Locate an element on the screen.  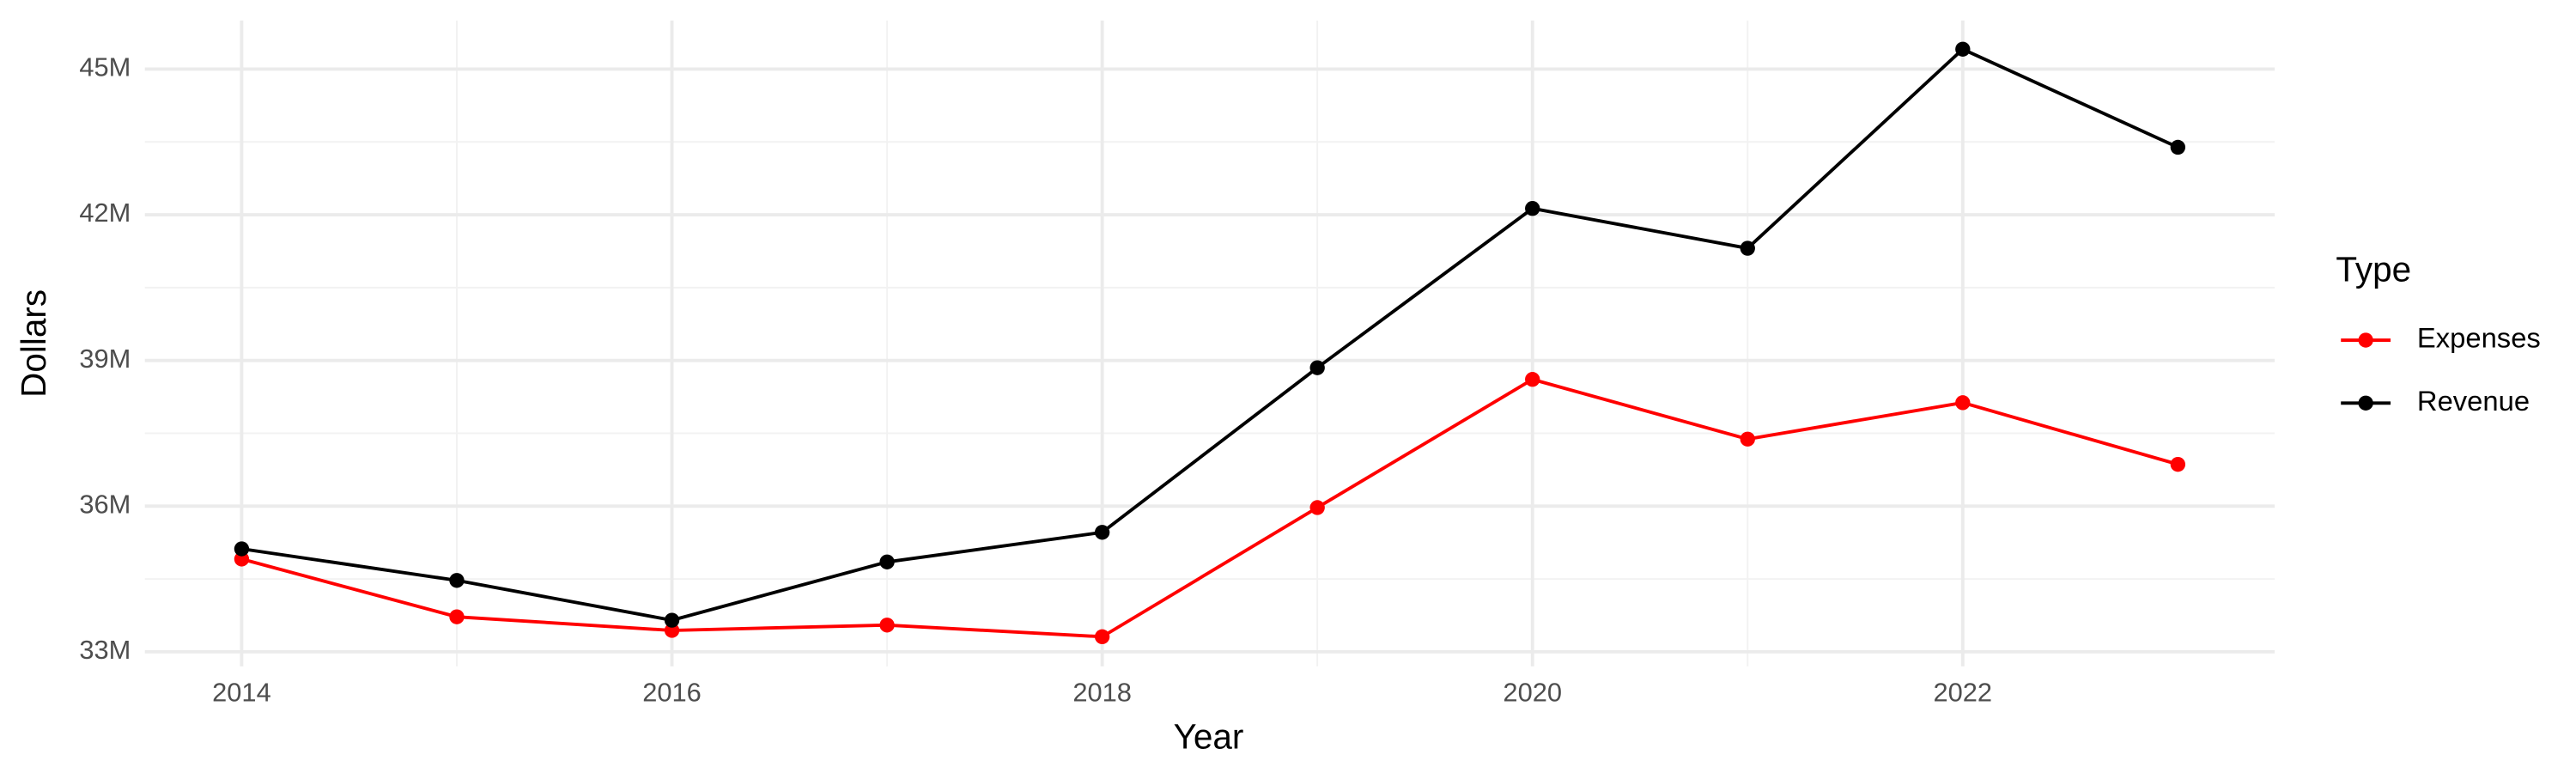
x-tick-label: 2022 is located at coordinates (1963, 693).